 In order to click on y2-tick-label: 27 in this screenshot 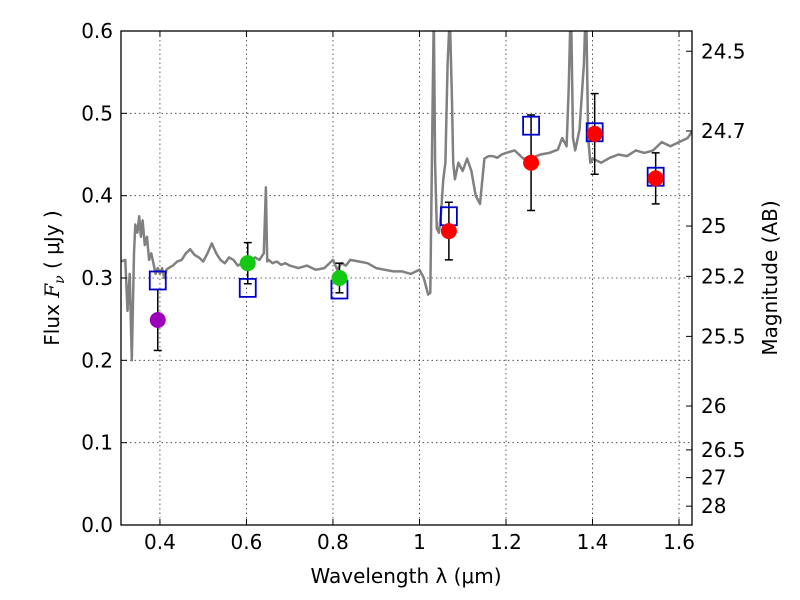, I will do `click(713, 478)`.